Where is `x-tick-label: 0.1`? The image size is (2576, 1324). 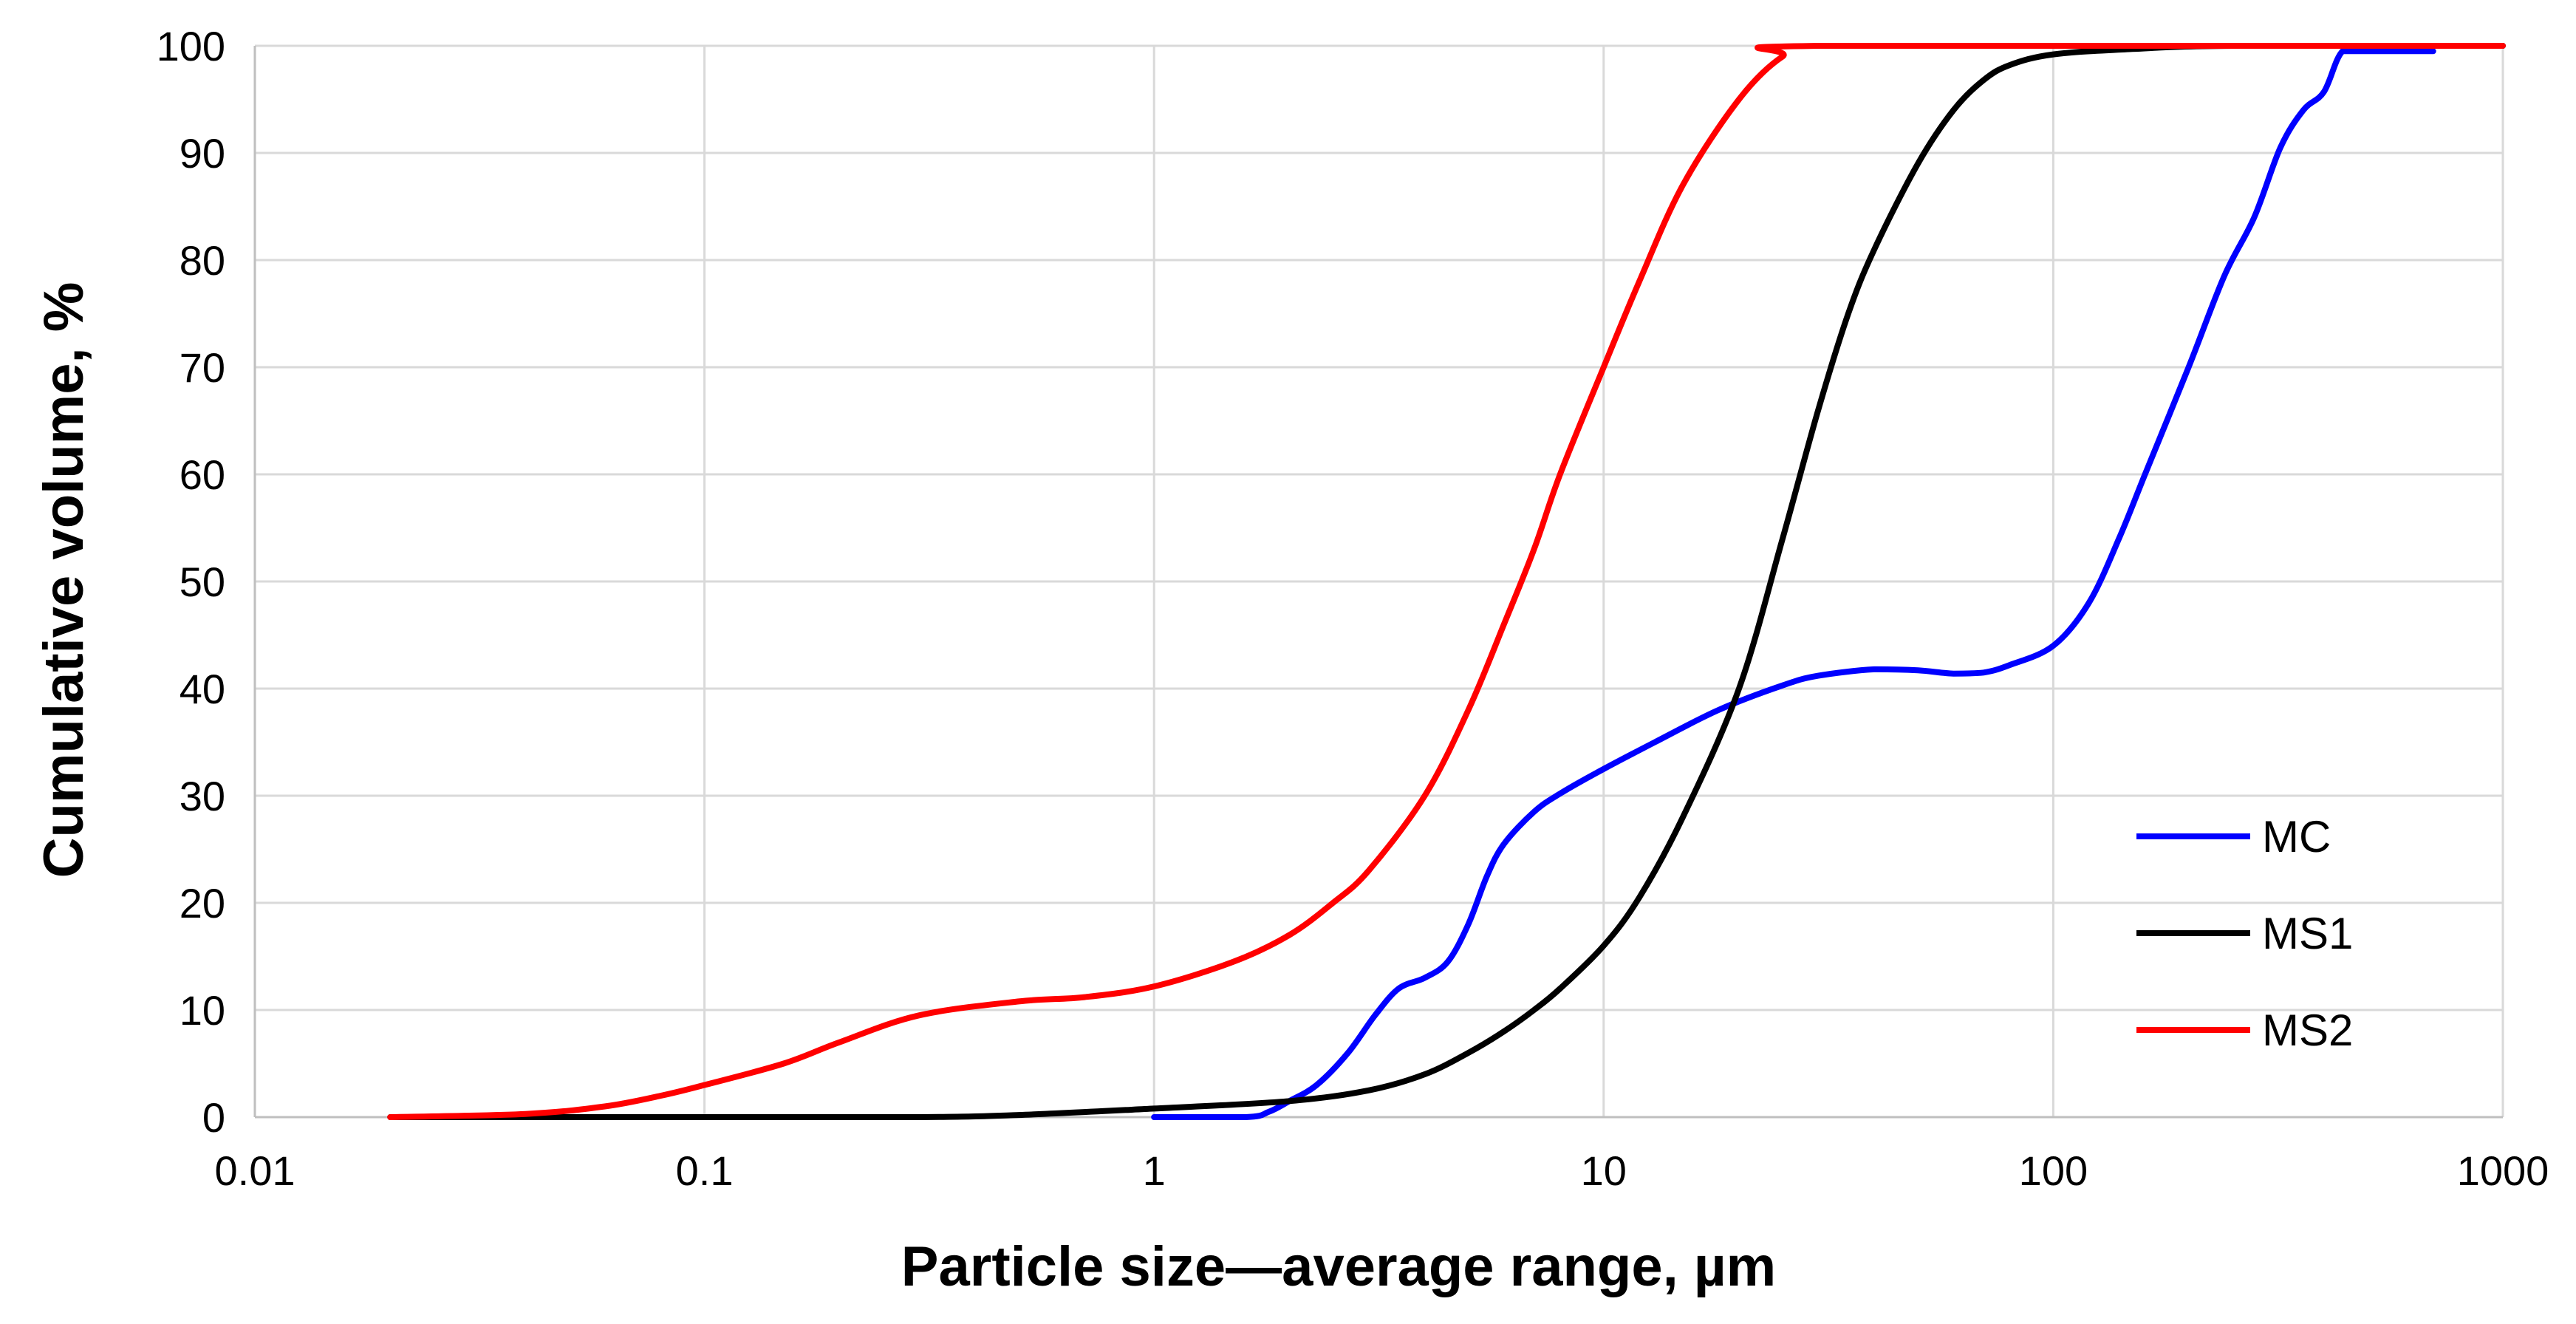 x-tick-label: 0.1 is located at coordinates (705, 1170).